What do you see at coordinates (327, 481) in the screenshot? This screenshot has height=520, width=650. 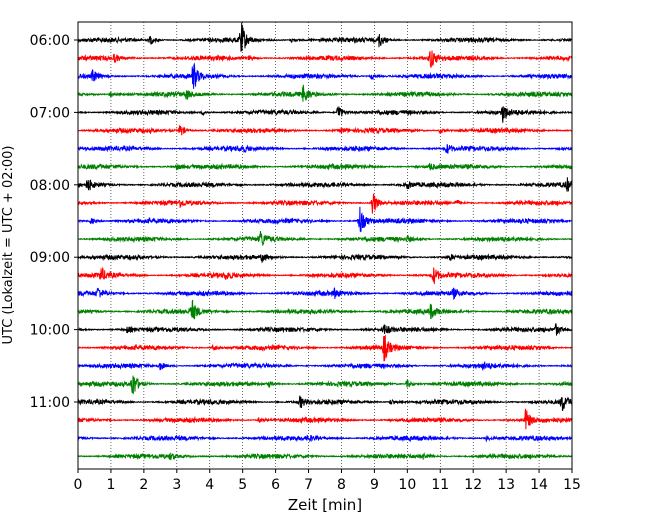 I see `x-axis: 0 1 2 3 4 5 6 7 8 9 10 11 12 13 14 15` at bounding box center [327, 481].